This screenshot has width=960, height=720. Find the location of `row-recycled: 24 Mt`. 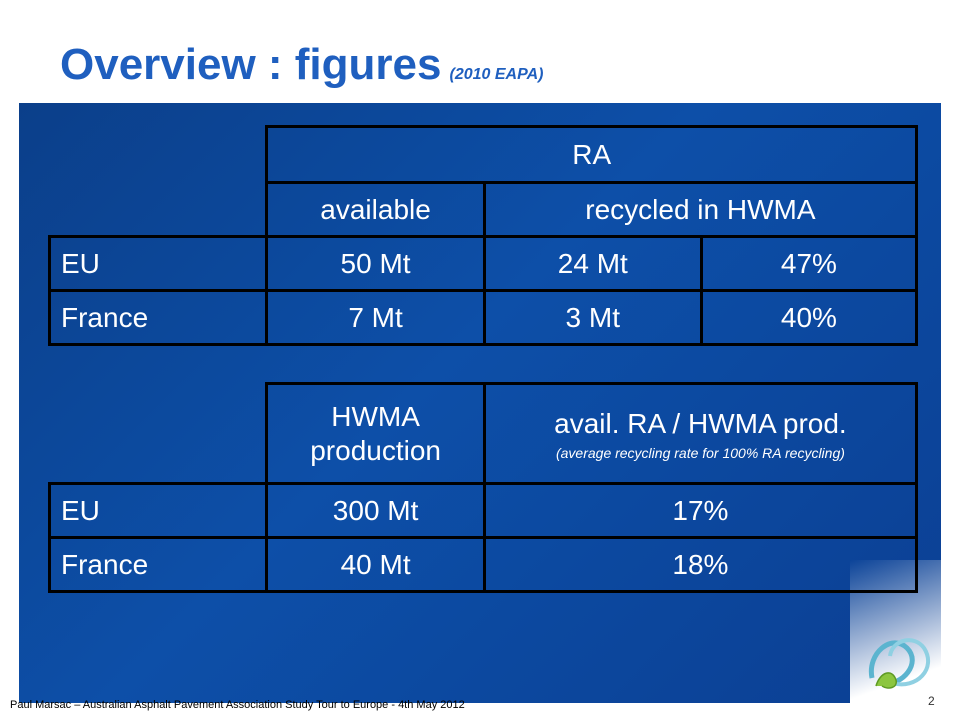

row-recycled: 24 Mt is located at coordinates (592, 263).